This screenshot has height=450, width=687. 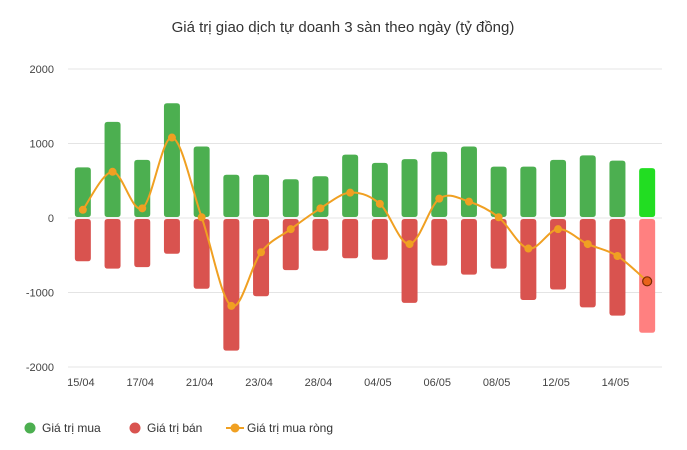 I want to click on x-tick-label: 23/04, so click(x=259, y=383).